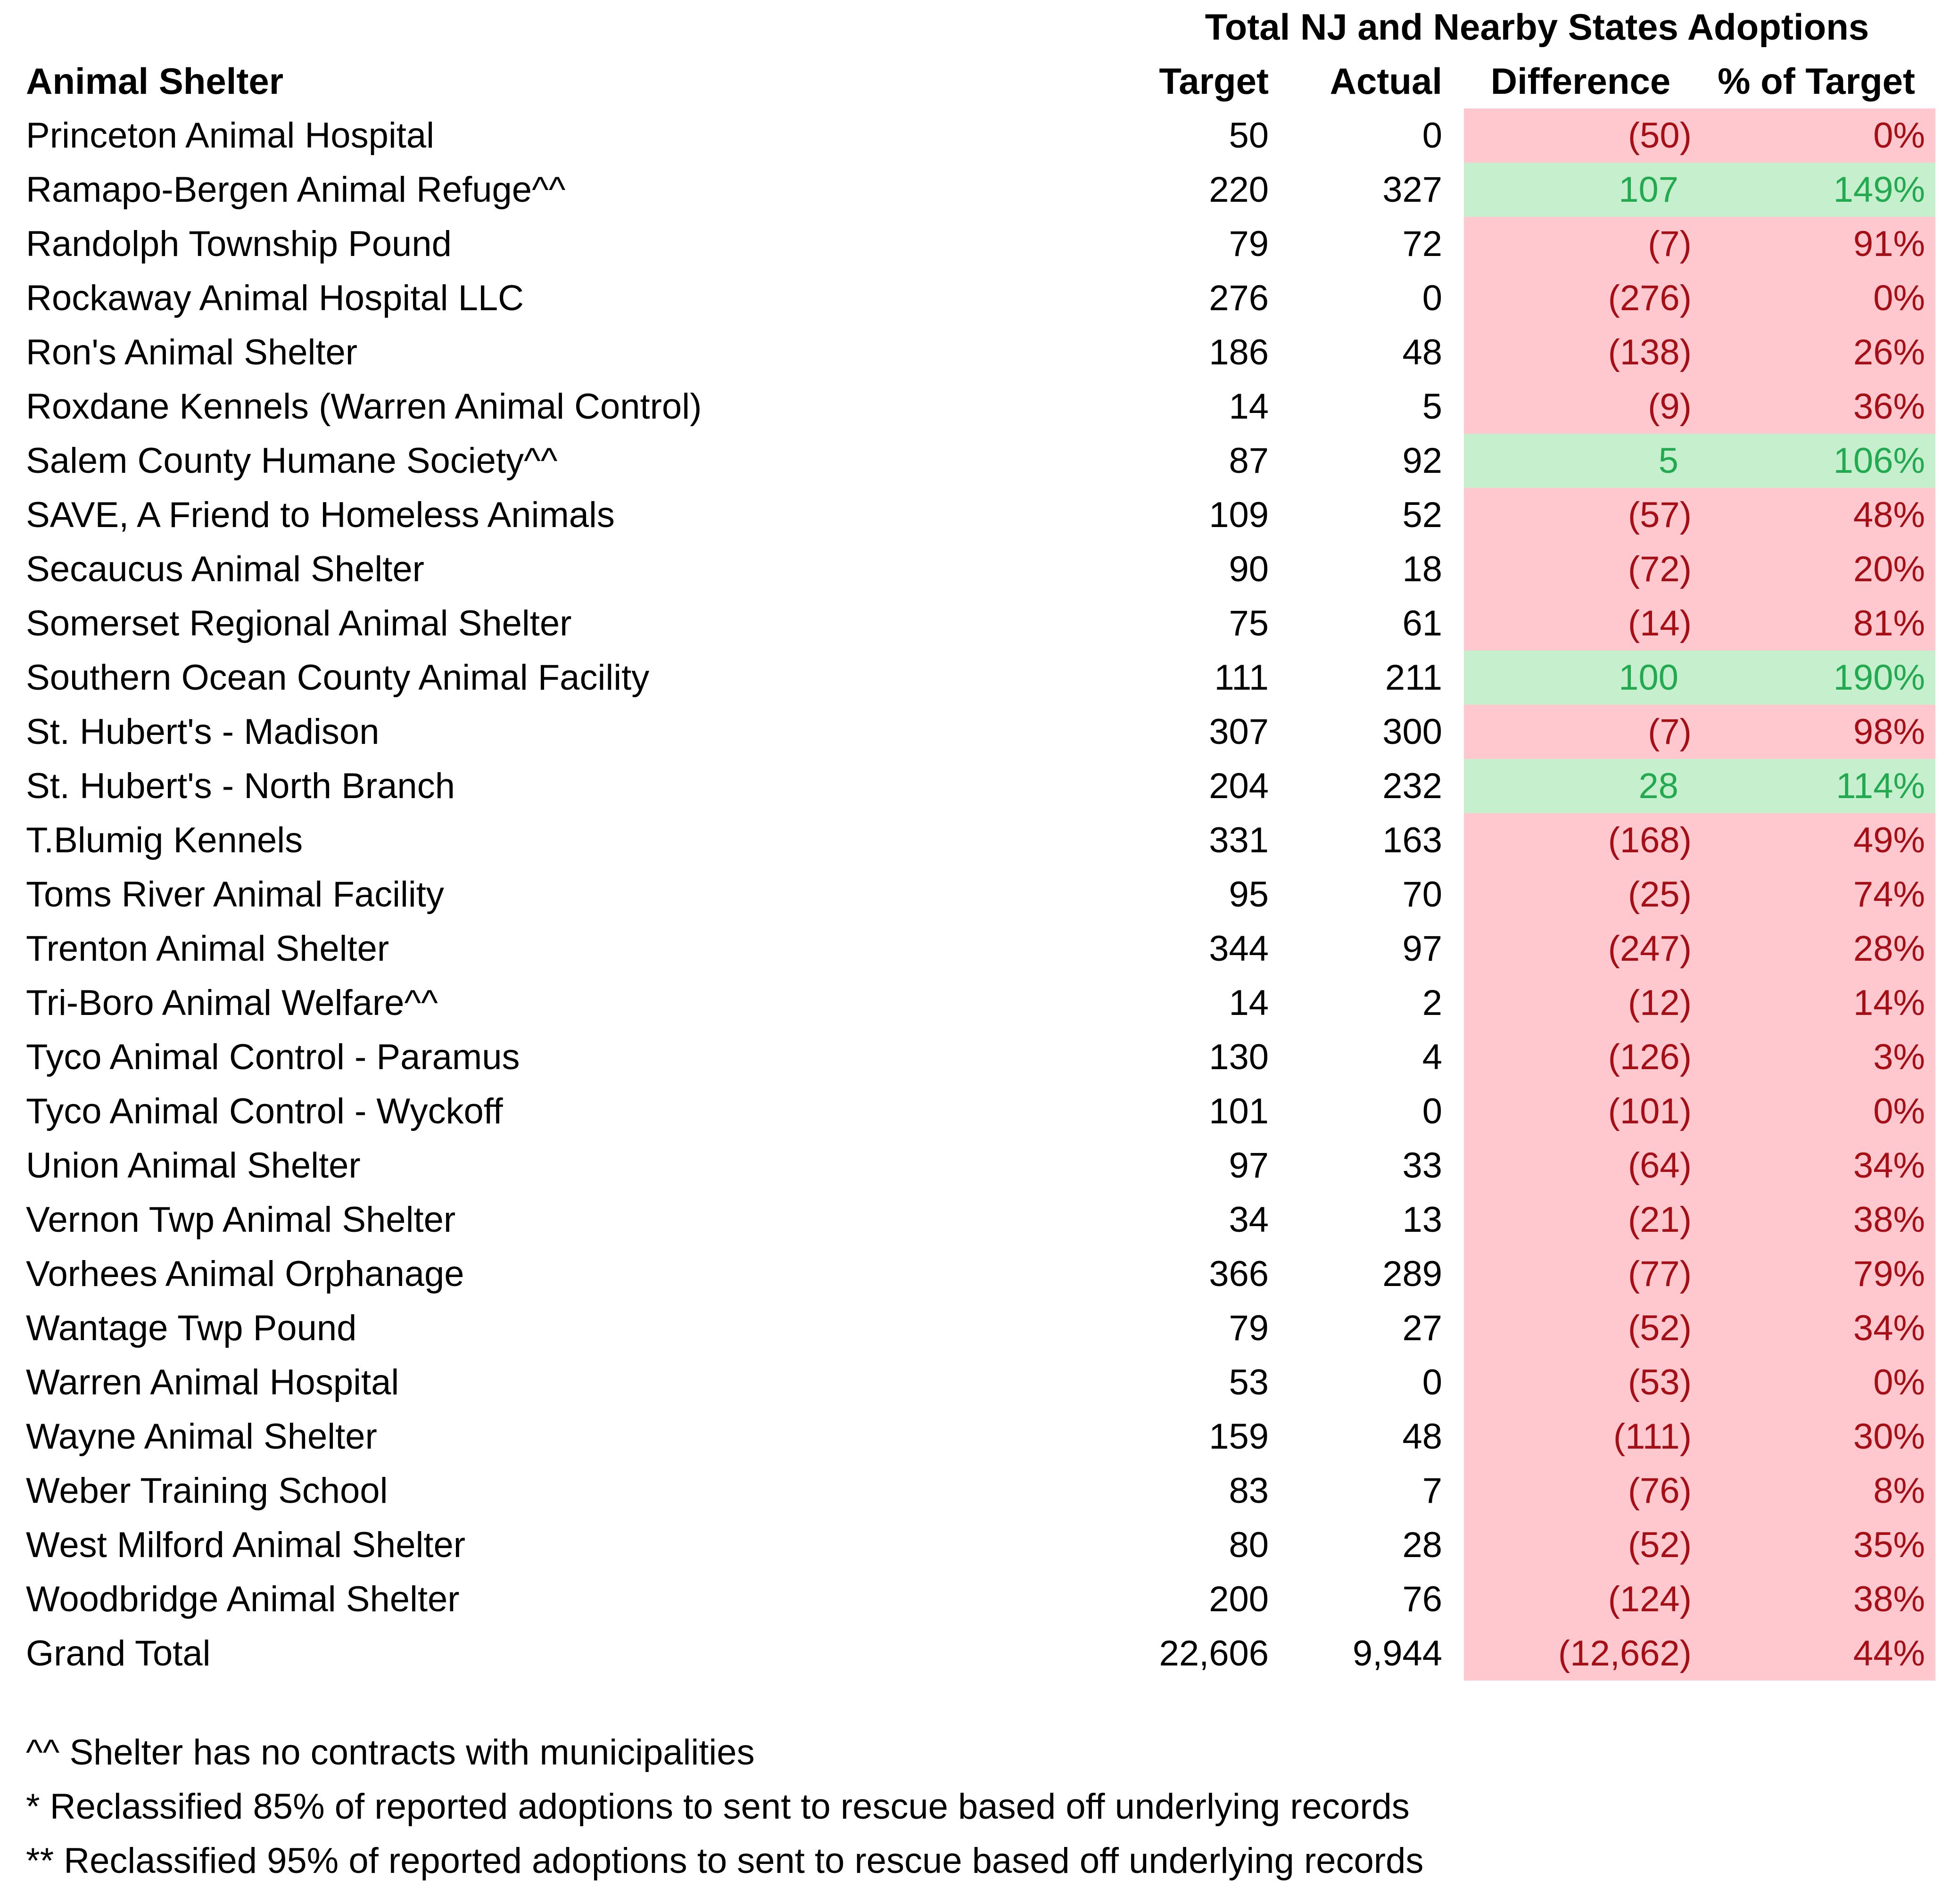 This screenshot has width=1950, height=1904. Describe the element at coordinates (1816, 840) in the screenshot. I see `cell-pct-of-target: 49%` at that location.